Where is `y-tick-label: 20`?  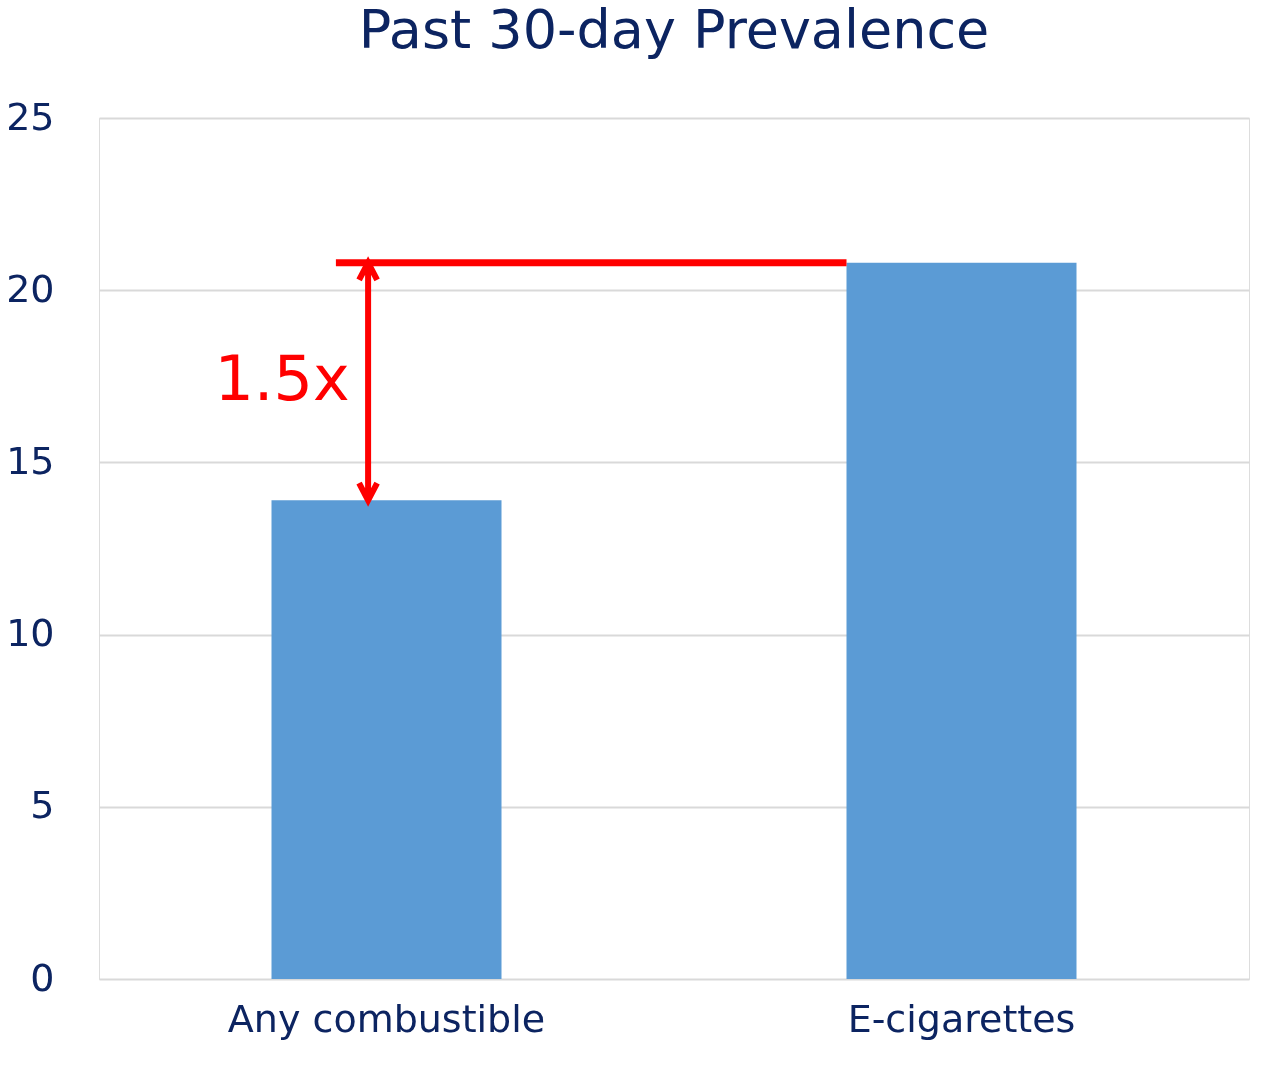
y-tick-label: 20 is located at coordinates (30, 288).